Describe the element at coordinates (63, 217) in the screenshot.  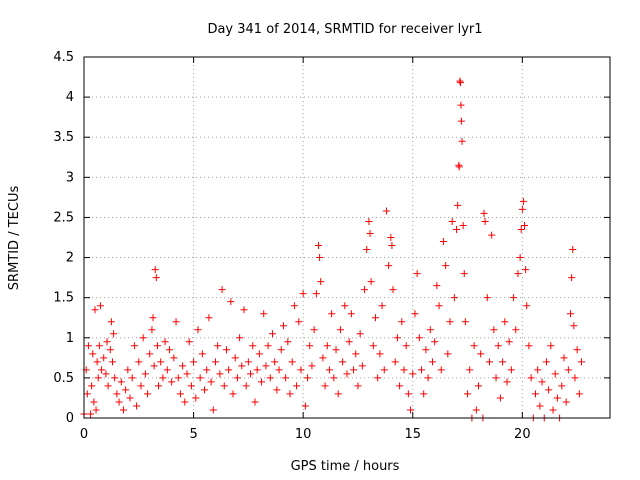
I see `y-tick-label: 2.5` at that location.